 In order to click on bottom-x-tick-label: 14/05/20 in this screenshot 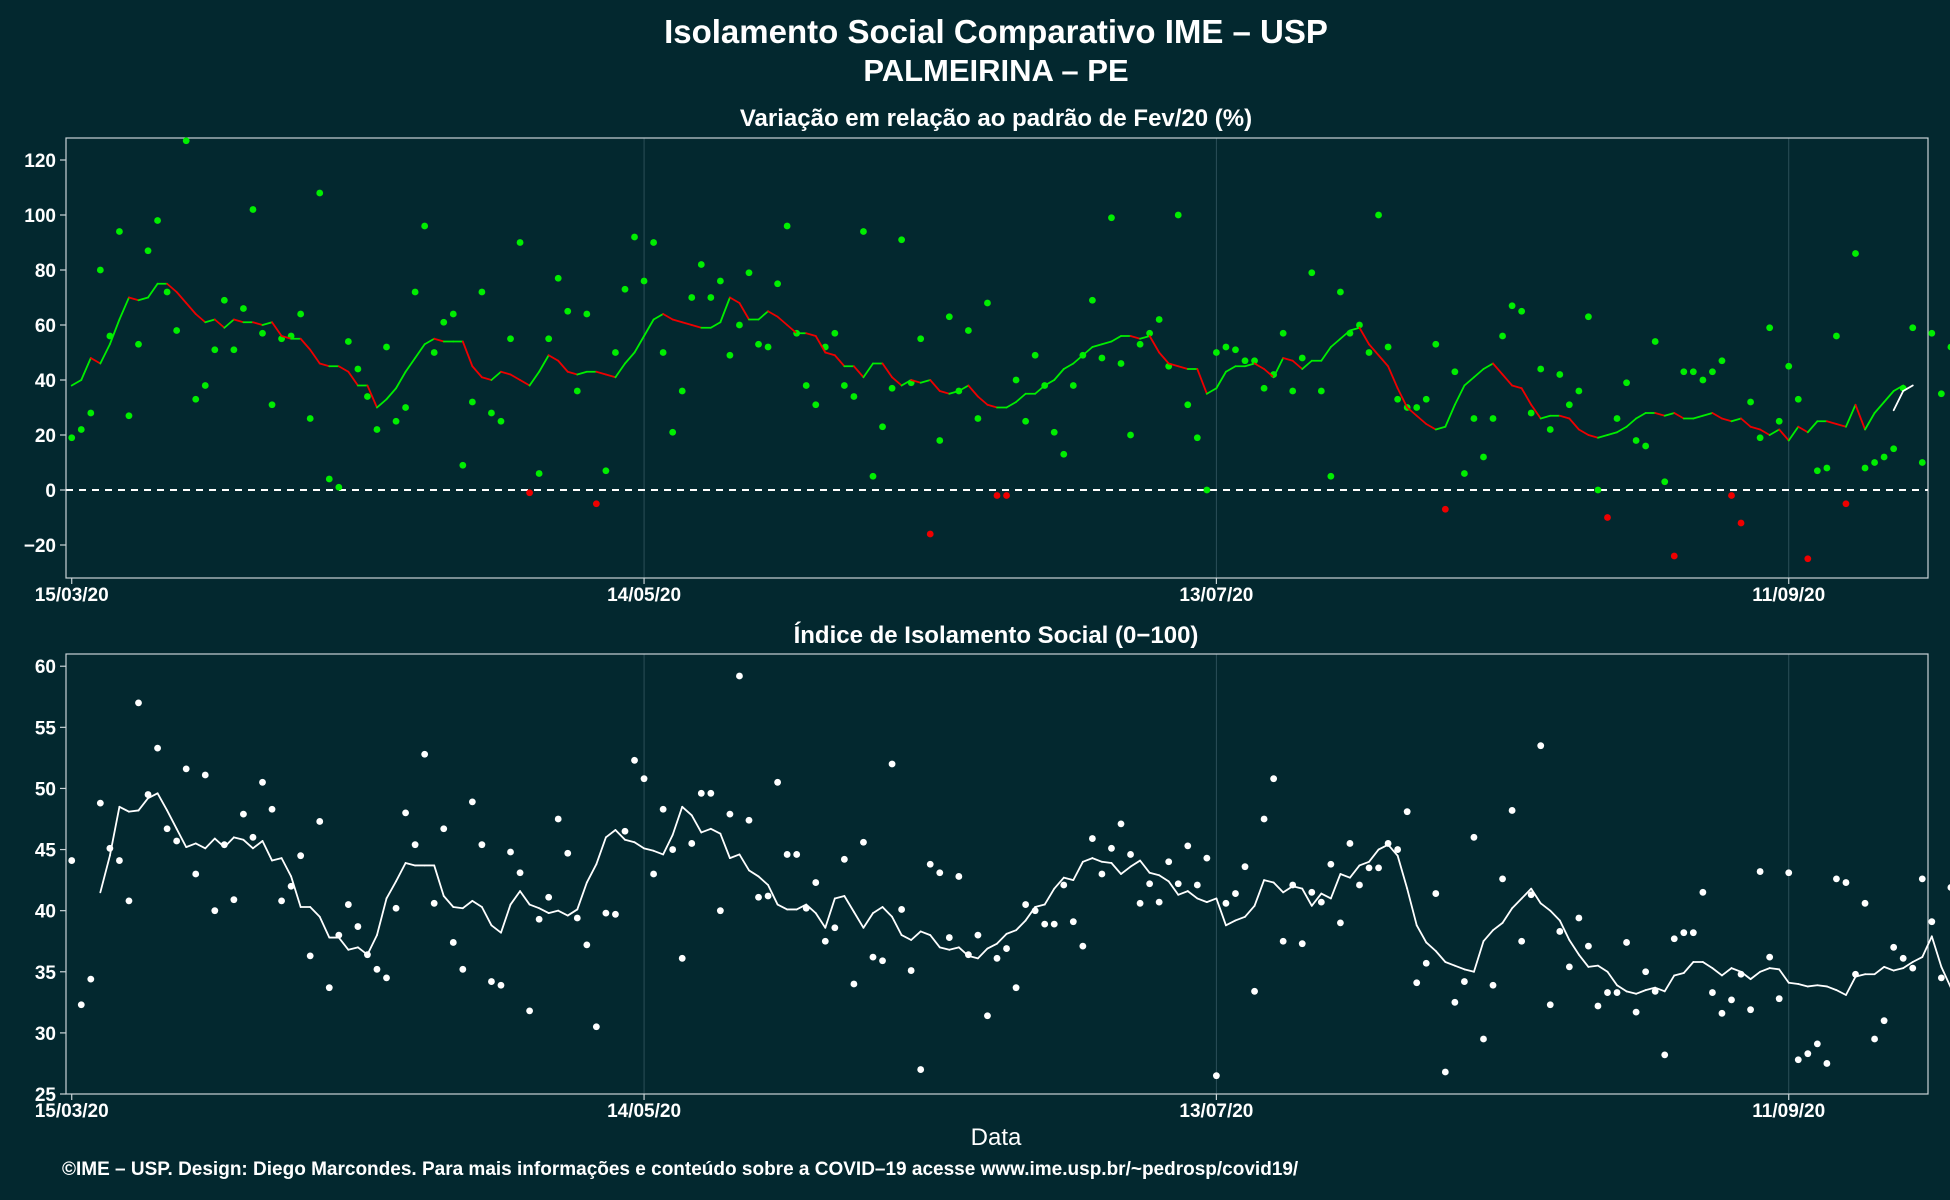, I will do `click(644, 1111)`.